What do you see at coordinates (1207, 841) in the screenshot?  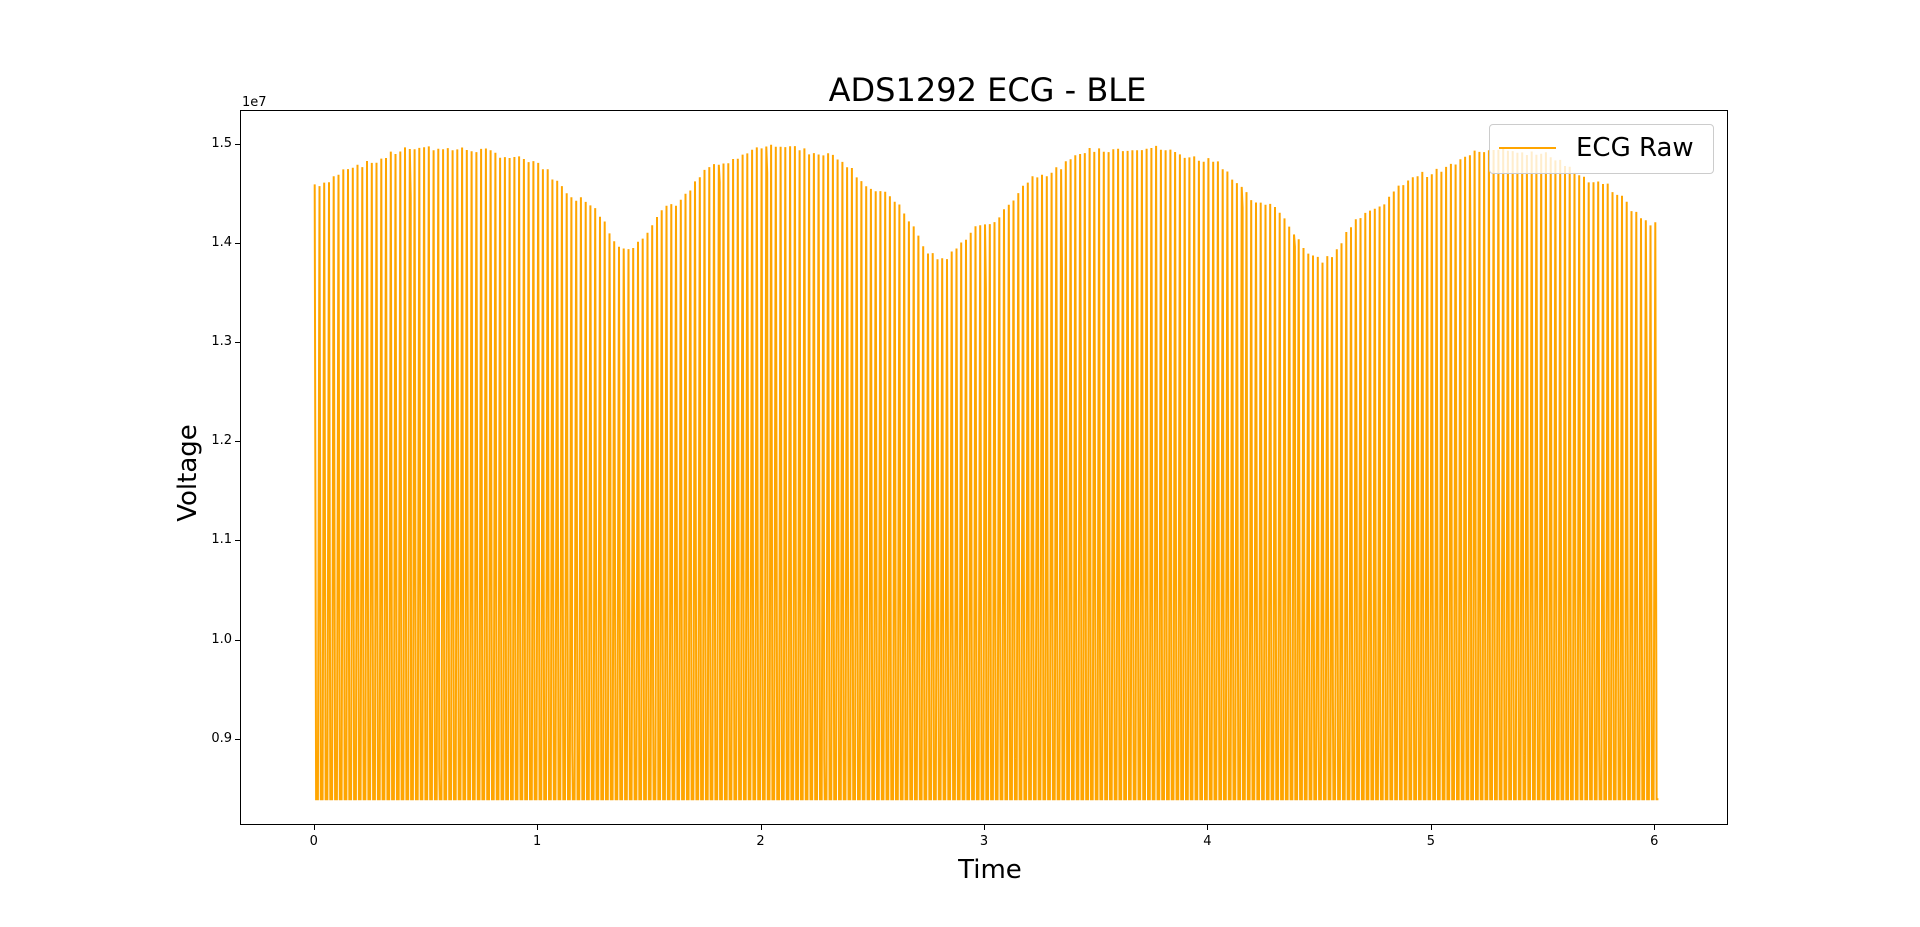 I see `x-tick-label: 4` at bounding box center [1207, 841].